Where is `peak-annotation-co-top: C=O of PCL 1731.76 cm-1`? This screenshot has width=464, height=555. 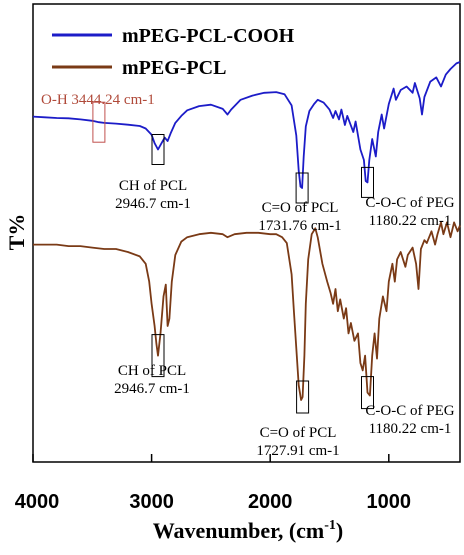 peak-annotation-co-top: C=O of PCL 1731.76 cm-1 is located at coordinates (299, 217).